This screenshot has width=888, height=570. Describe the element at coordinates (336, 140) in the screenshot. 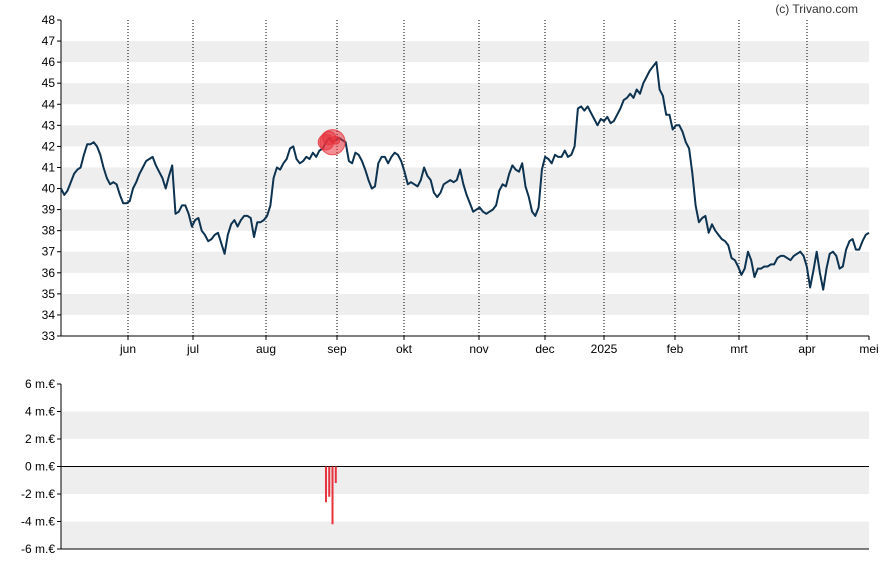

I see `trade-marker` at that location.